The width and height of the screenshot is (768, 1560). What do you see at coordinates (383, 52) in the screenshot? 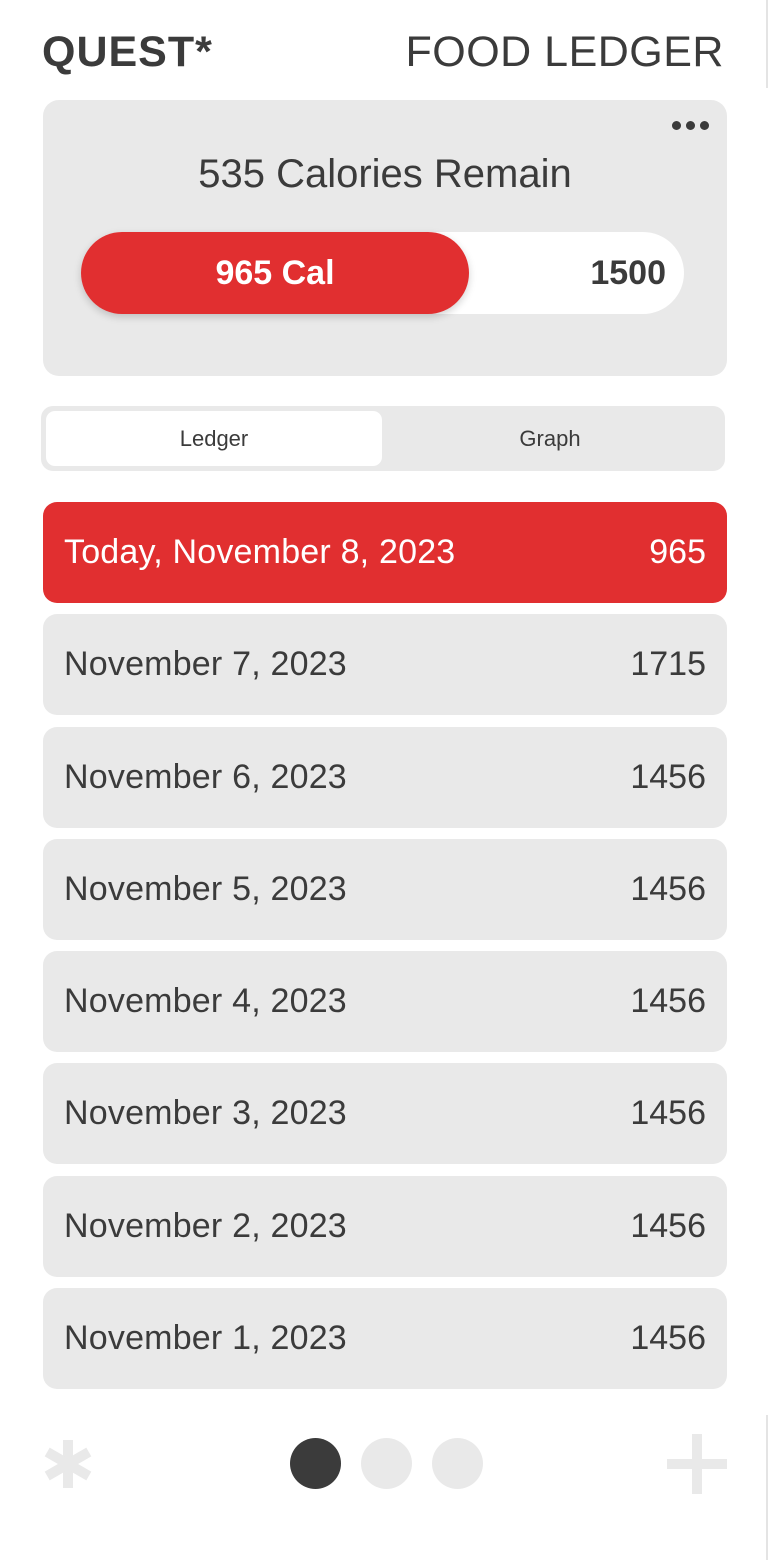
I see `app-header: QUEST* FOOD LEDGER` at bounding box center [383, 52].